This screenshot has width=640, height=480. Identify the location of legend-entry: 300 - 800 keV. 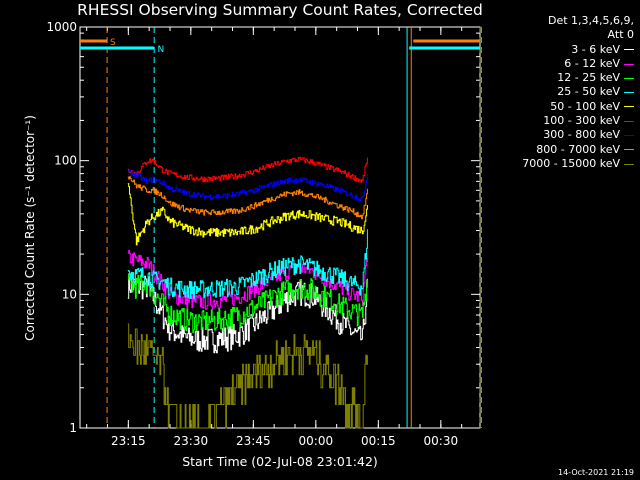
(559, 135).